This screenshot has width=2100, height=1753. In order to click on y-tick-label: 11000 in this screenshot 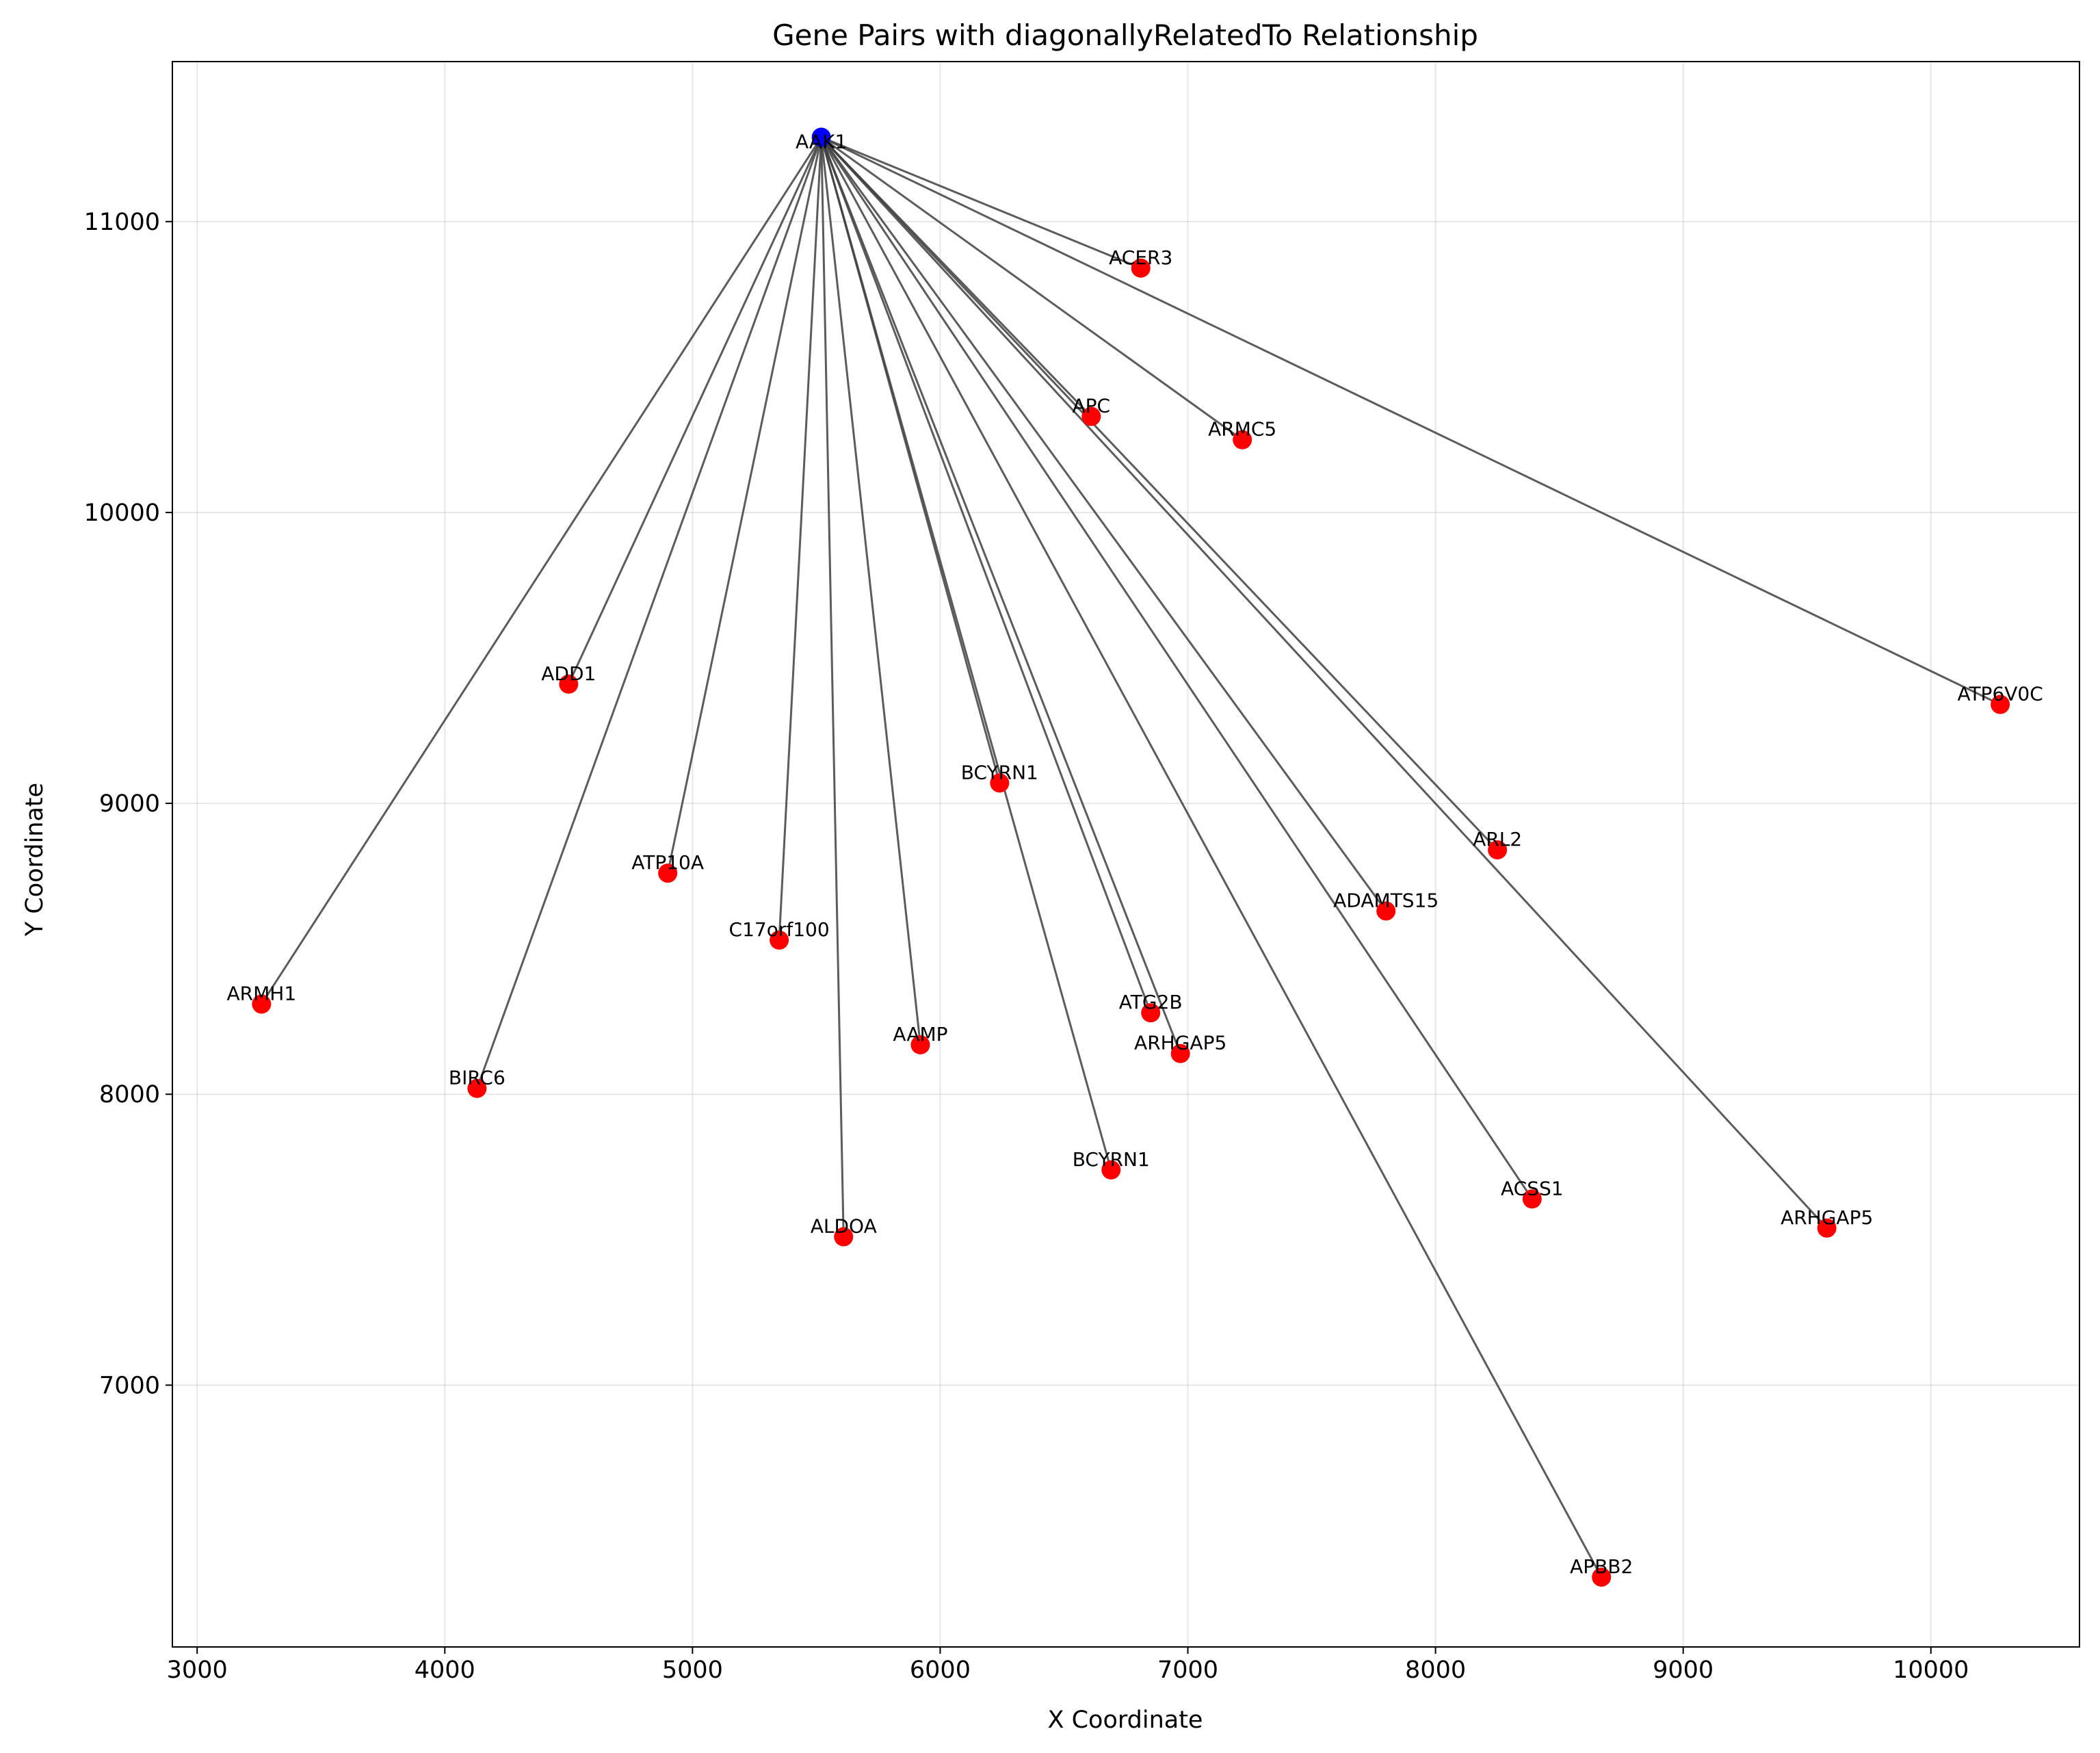, I will do `click(122, 222)`.